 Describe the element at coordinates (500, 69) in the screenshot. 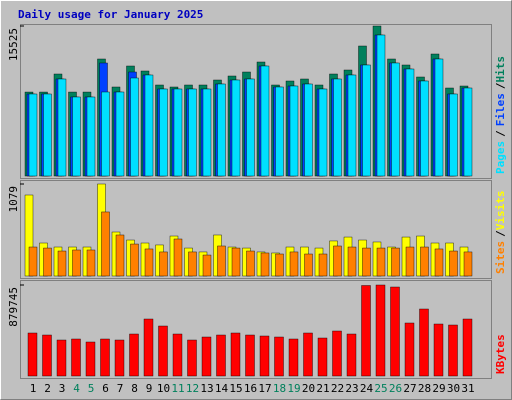

I see `legend-entry: Hits` at that location.